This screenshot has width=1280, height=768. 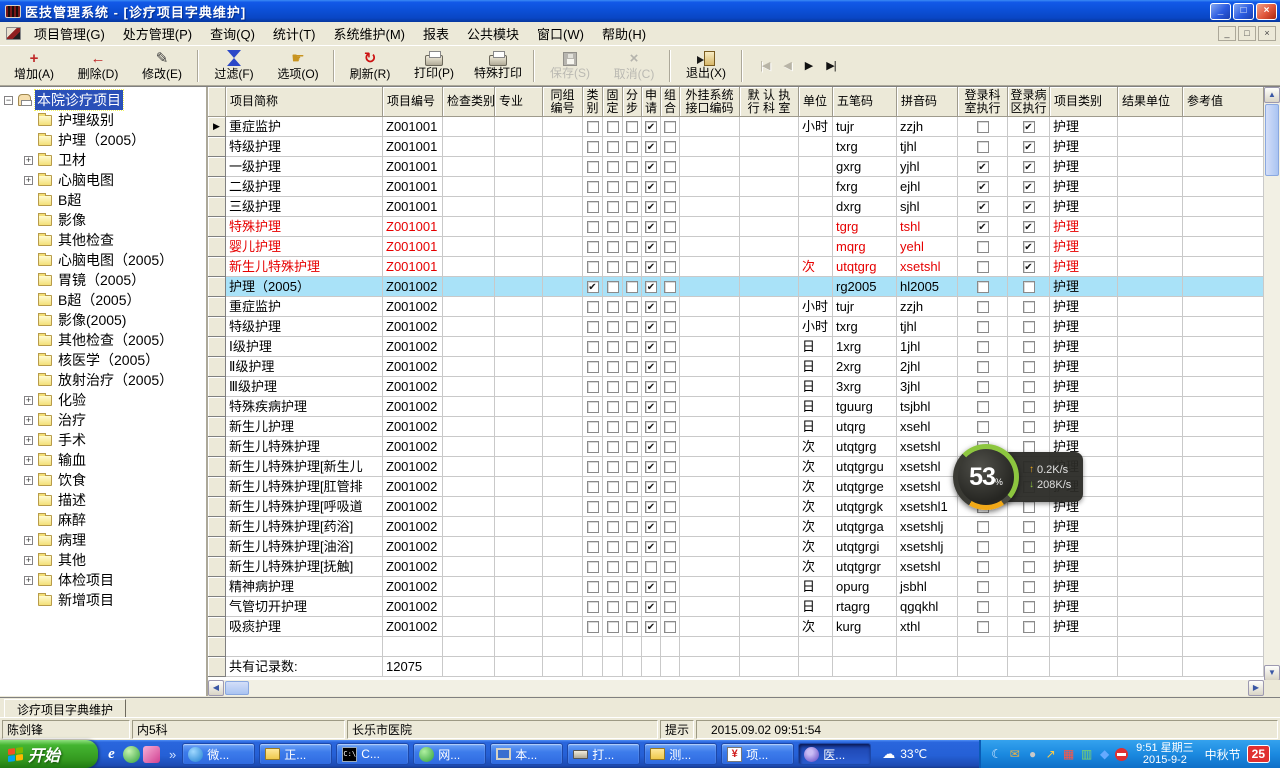 What do you see at coordinates (744, 507) in the screenshot?
I see `table-row: 新生儿特殊护理[呼吸道 Z001002 ✔ 次 utqtgrgk xsetshl1 护理` at bounding box center [744, 507].